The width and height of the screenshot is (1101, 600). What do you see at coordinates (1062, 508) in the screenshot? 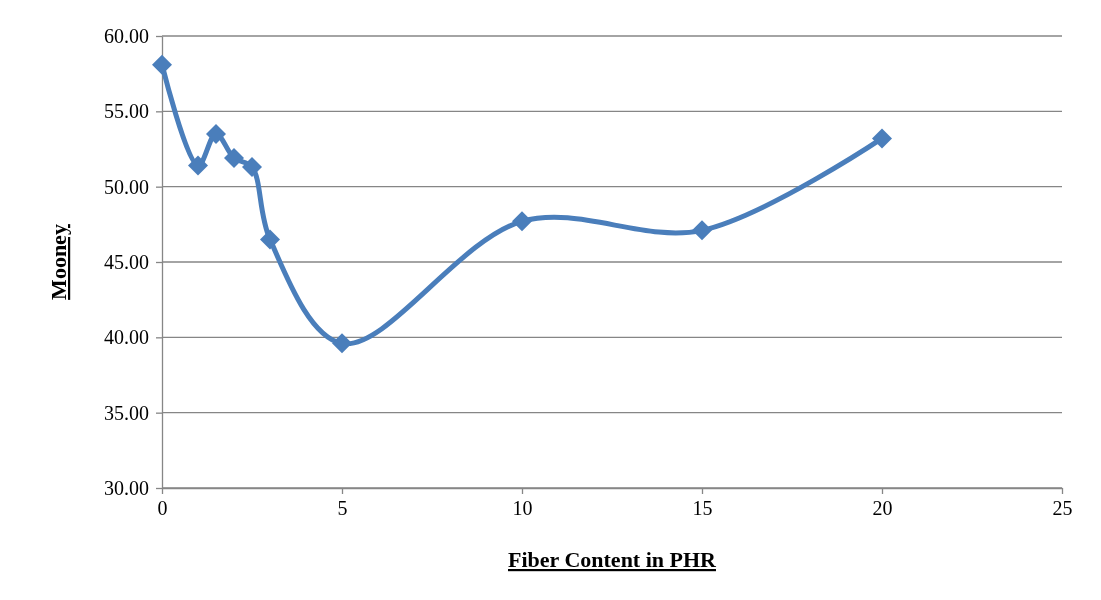
I see `x-tick-label: 25` at bounding box center [1062, 508].